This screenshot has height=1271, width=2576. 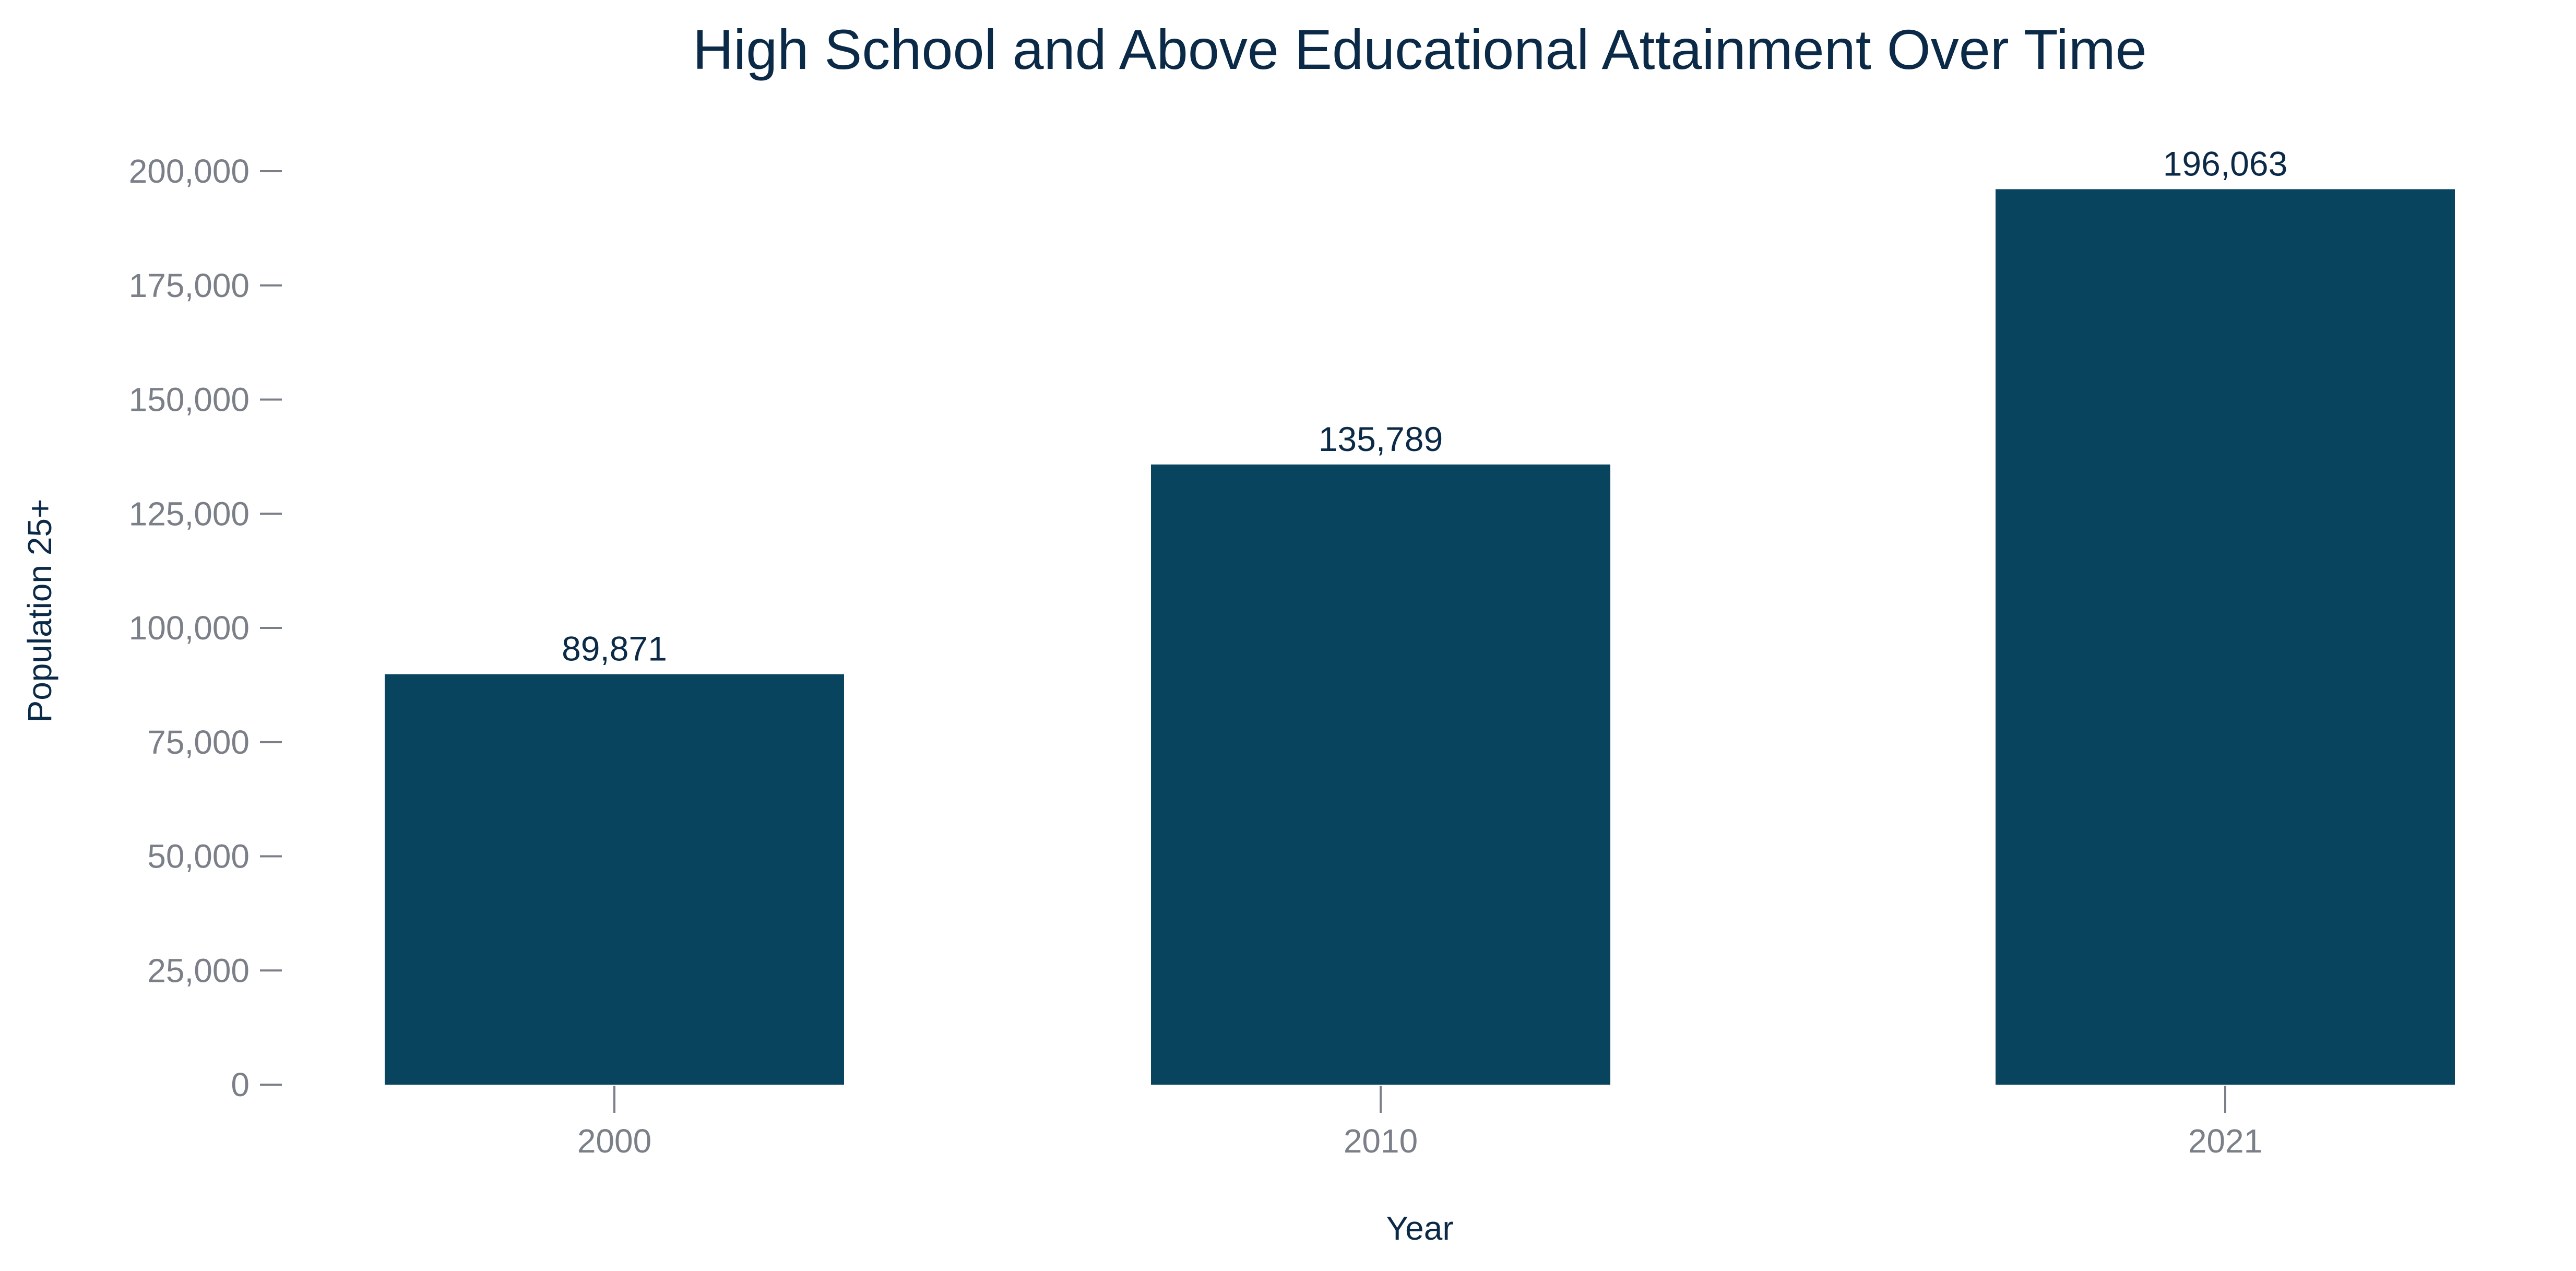 What do you see at coordinates (39, 611) in the screenshot?
I see `y-axis-label: Population 25+` at bounding box center [39, 611].